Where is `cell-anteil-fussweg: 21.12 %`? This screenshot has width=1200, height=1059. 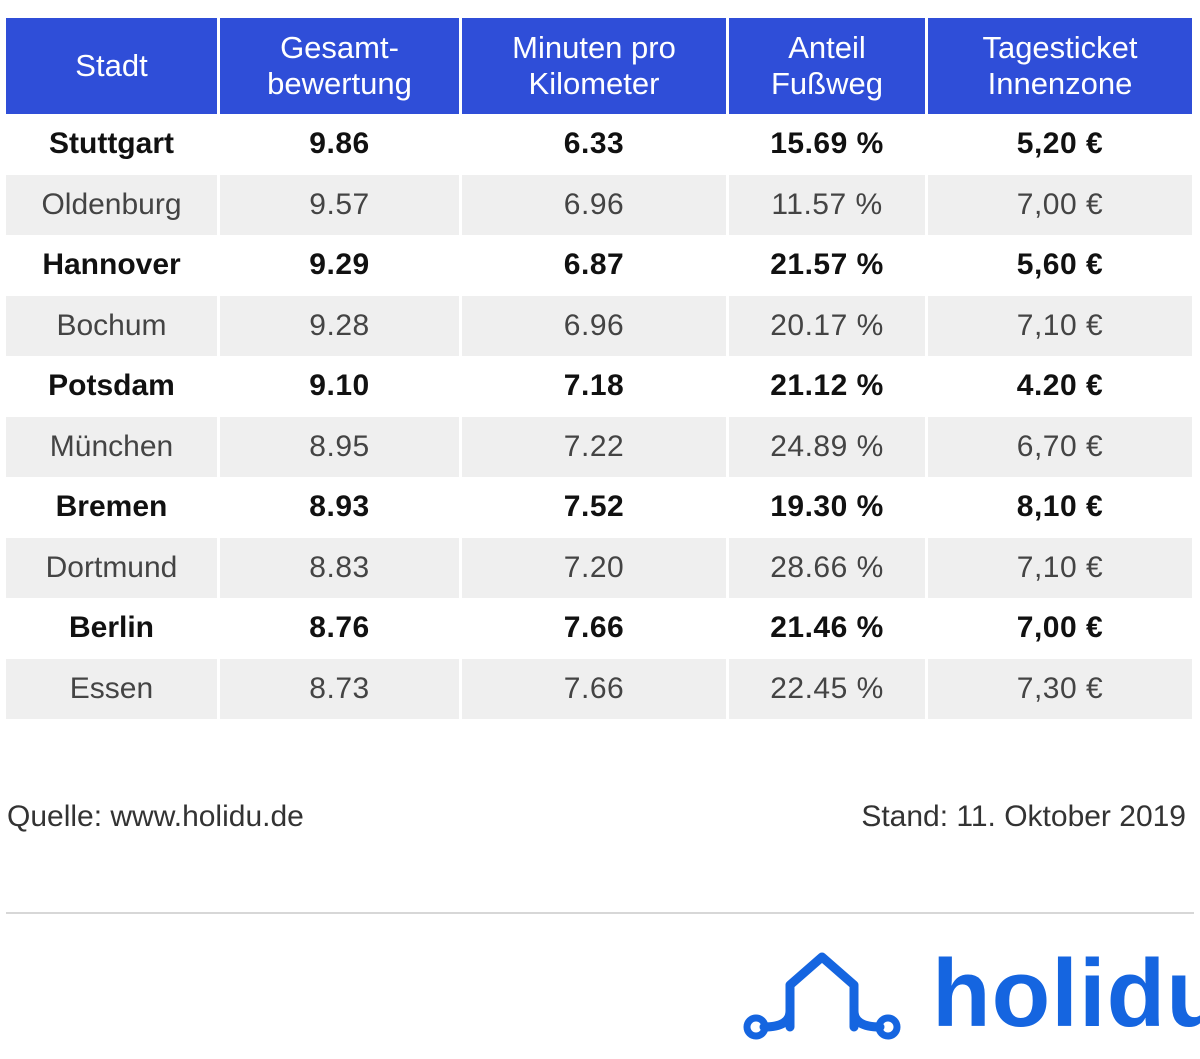 cell-anteil-fussweg: 21.12 % is located at coordinates (827, 386).